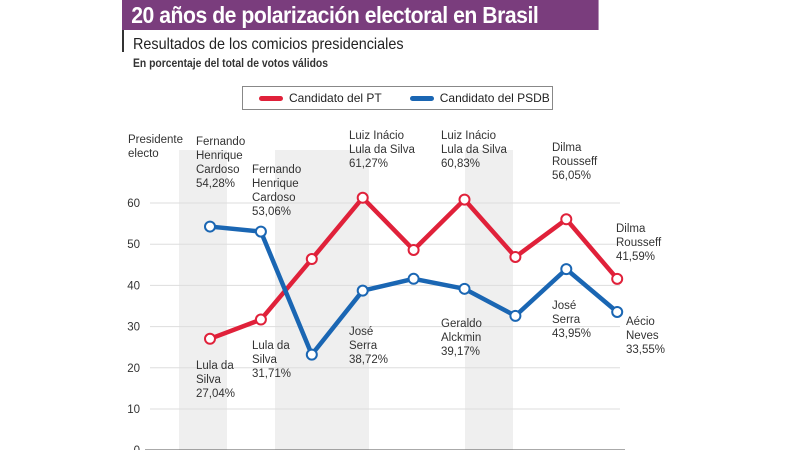 The height and width of the screenshot is (450, 800). Describe the element at coordinates (155, 140) in the screenshot. I see `y-axis-label: Presidente` at that location.